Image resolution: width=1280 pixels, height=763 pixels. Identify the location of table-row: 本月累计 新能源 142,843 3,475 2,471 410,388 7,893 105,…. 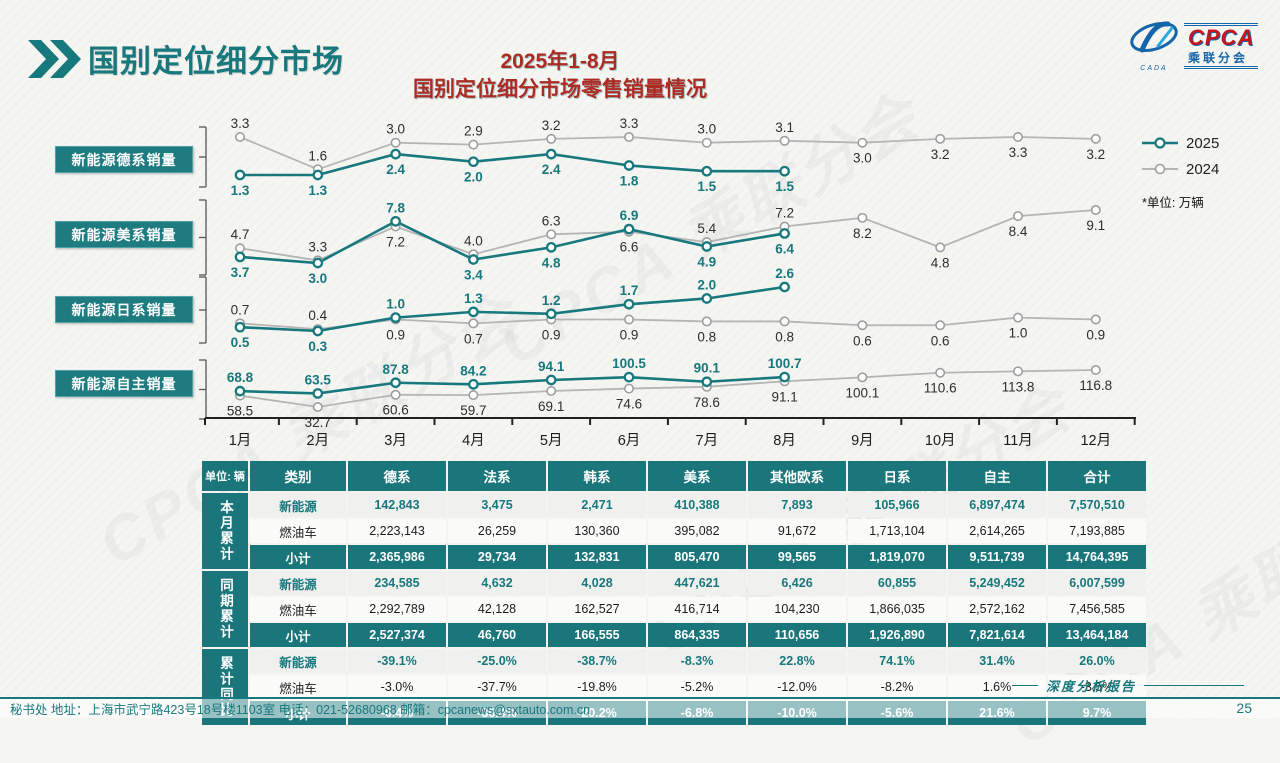
(674, 531).